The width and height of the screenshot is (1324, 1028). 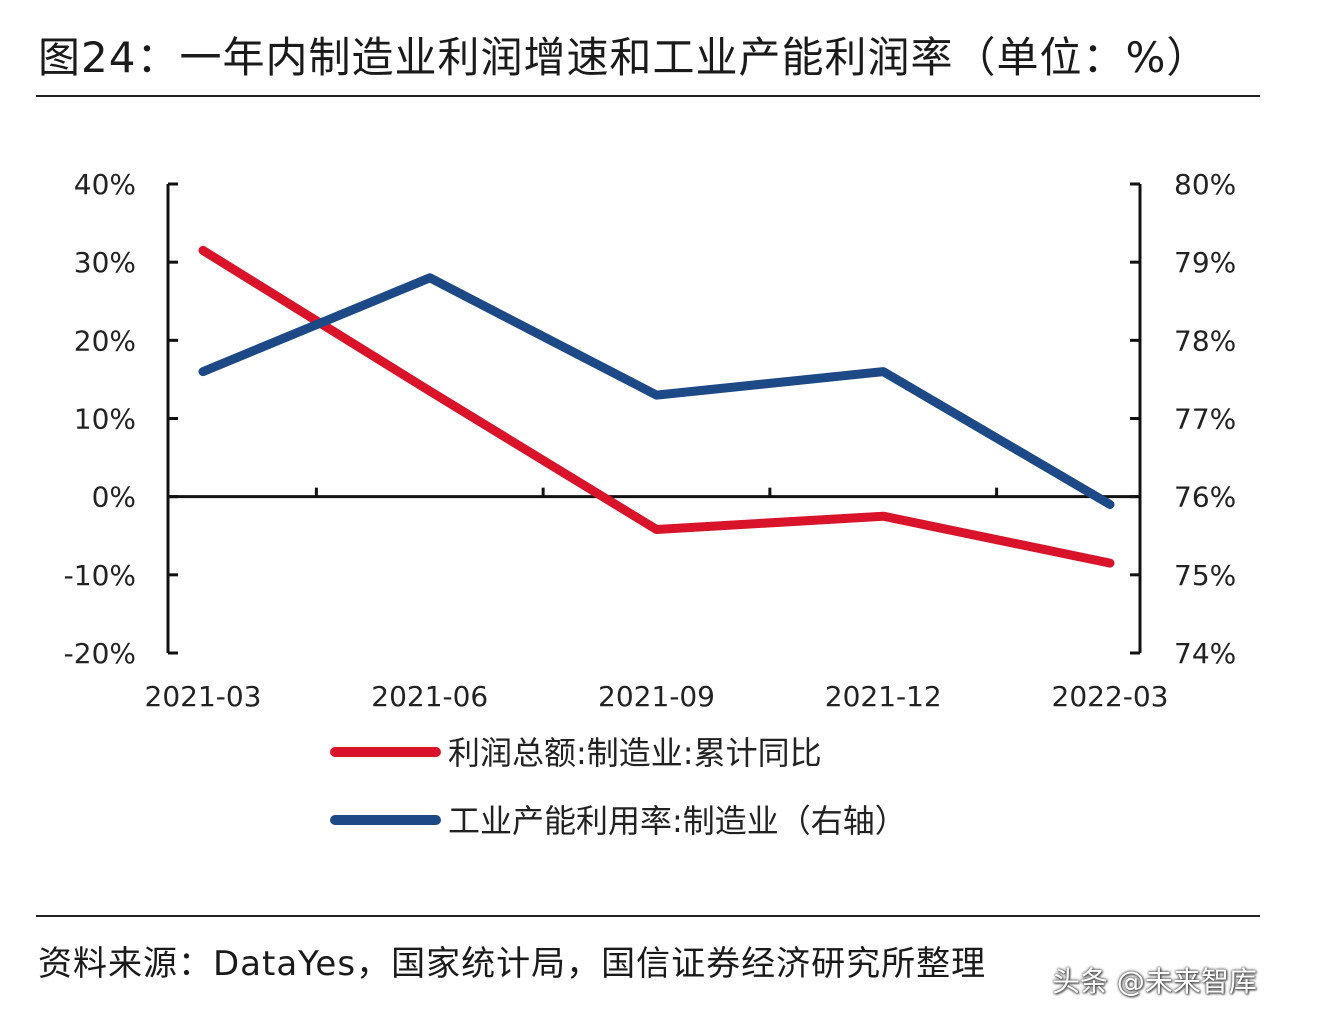 What do you see at coordinates (648, 916) in the screenshot?
I see `source-divider` at bounding box center [648, 916].